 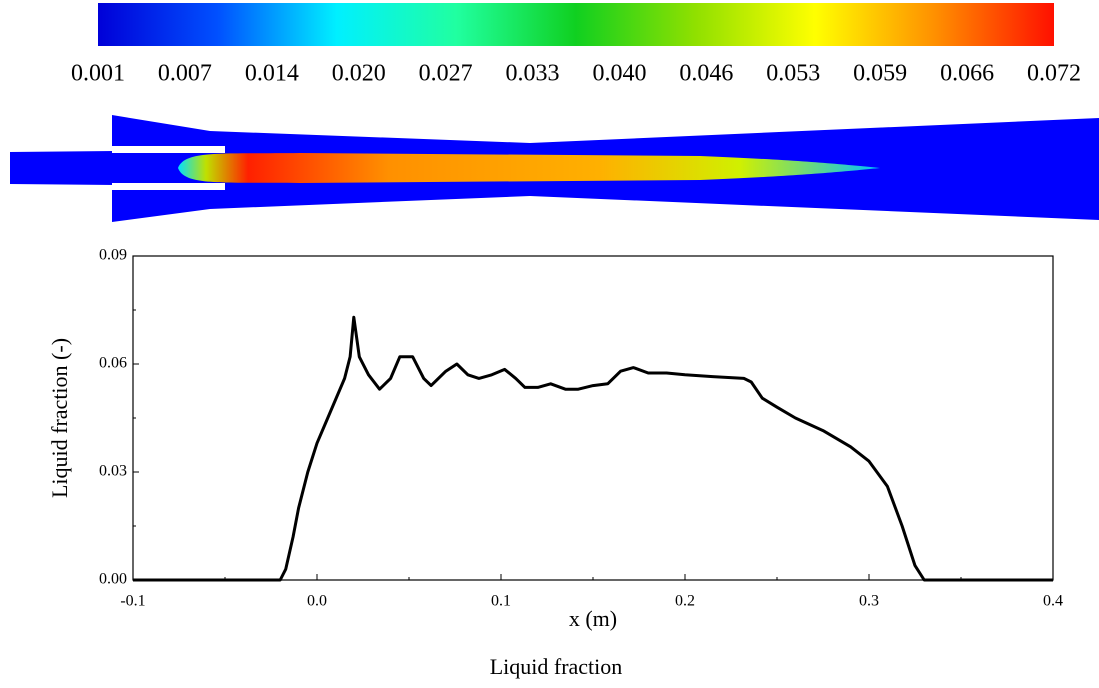 What do you see at coordinates (113, 363) in the screenshot?
I see `y-tick-label: 0.06` at bounding box center [113, 363].